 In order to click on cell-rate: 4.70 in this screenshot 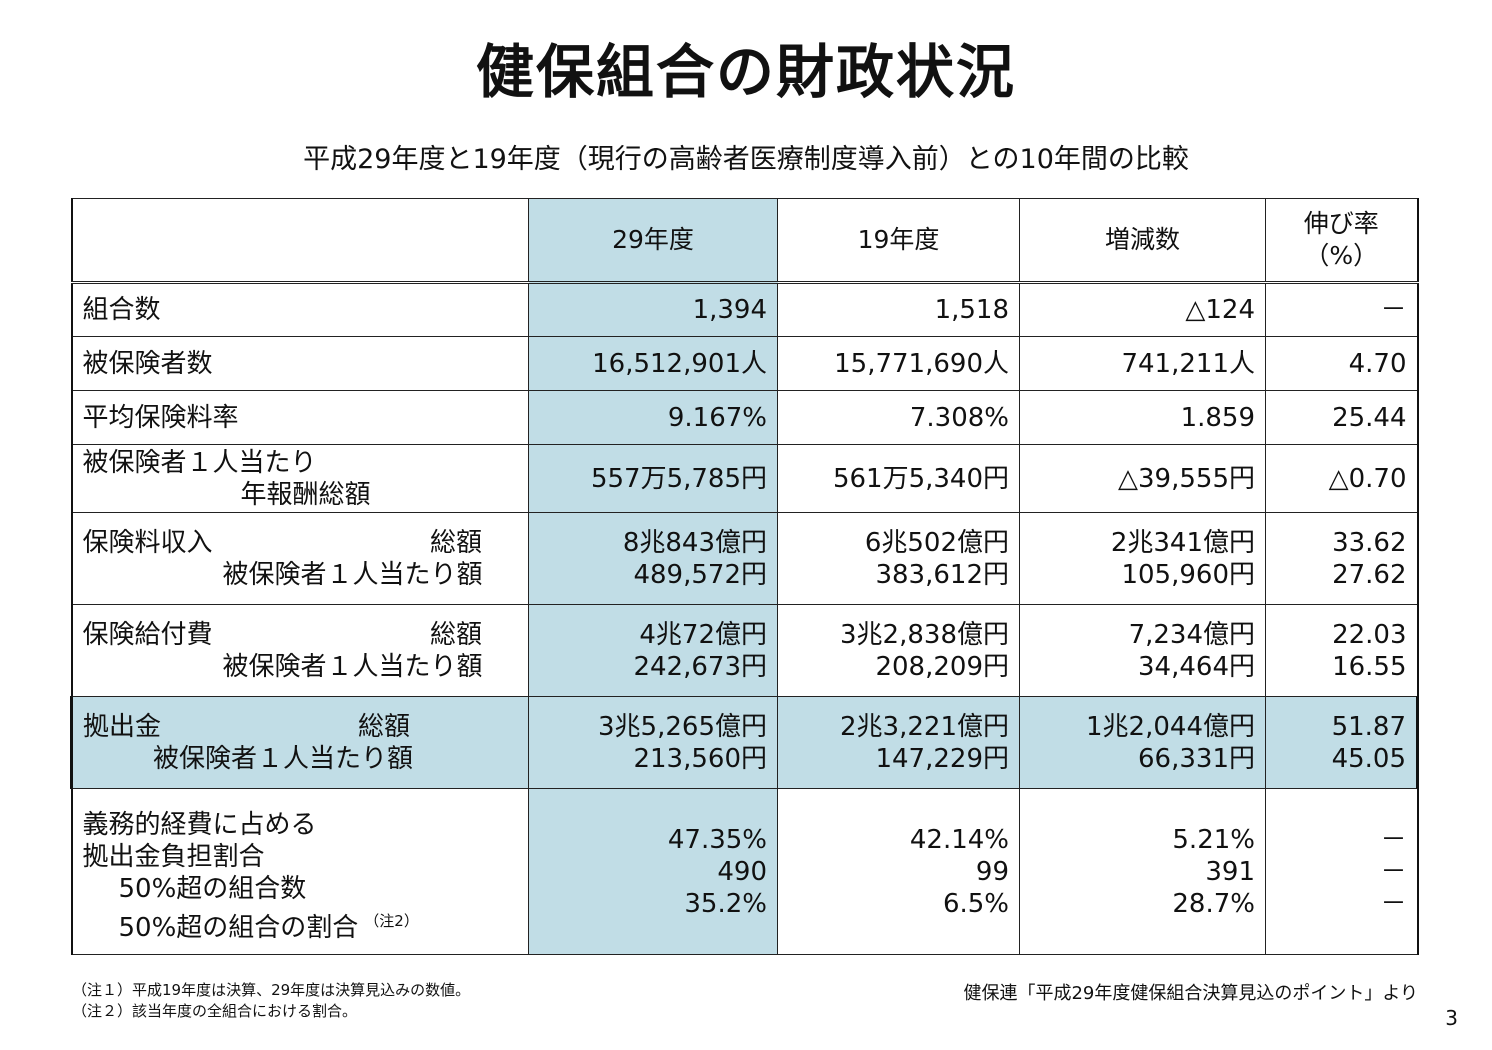, I will do `click(1342, 363)`.